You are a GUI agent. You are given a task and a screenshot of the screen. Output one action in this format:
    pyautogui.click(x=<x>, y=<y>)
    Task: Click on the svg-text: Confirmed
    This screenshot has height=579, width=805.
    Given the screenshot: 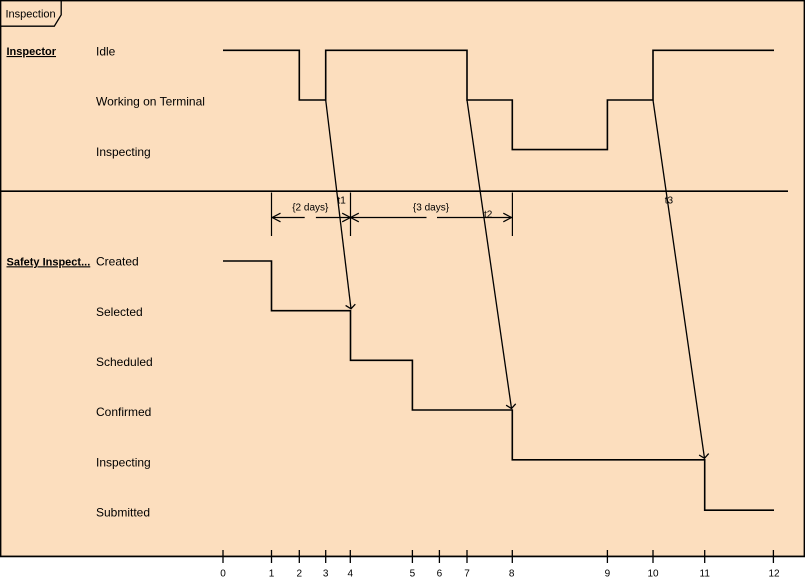 What is the action you would take?
    pyautogui.click(x=123, y=412)
    